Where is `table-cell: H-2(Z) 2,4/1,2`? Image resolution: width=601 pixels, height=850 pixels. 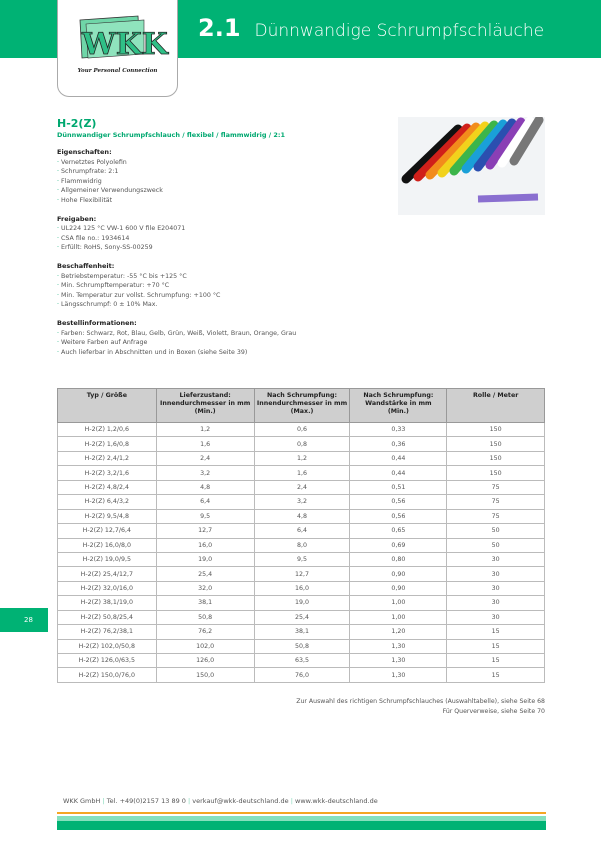 table-cell: H-2(Z) 2,4/1,2 is located at coordinates (107, 458).